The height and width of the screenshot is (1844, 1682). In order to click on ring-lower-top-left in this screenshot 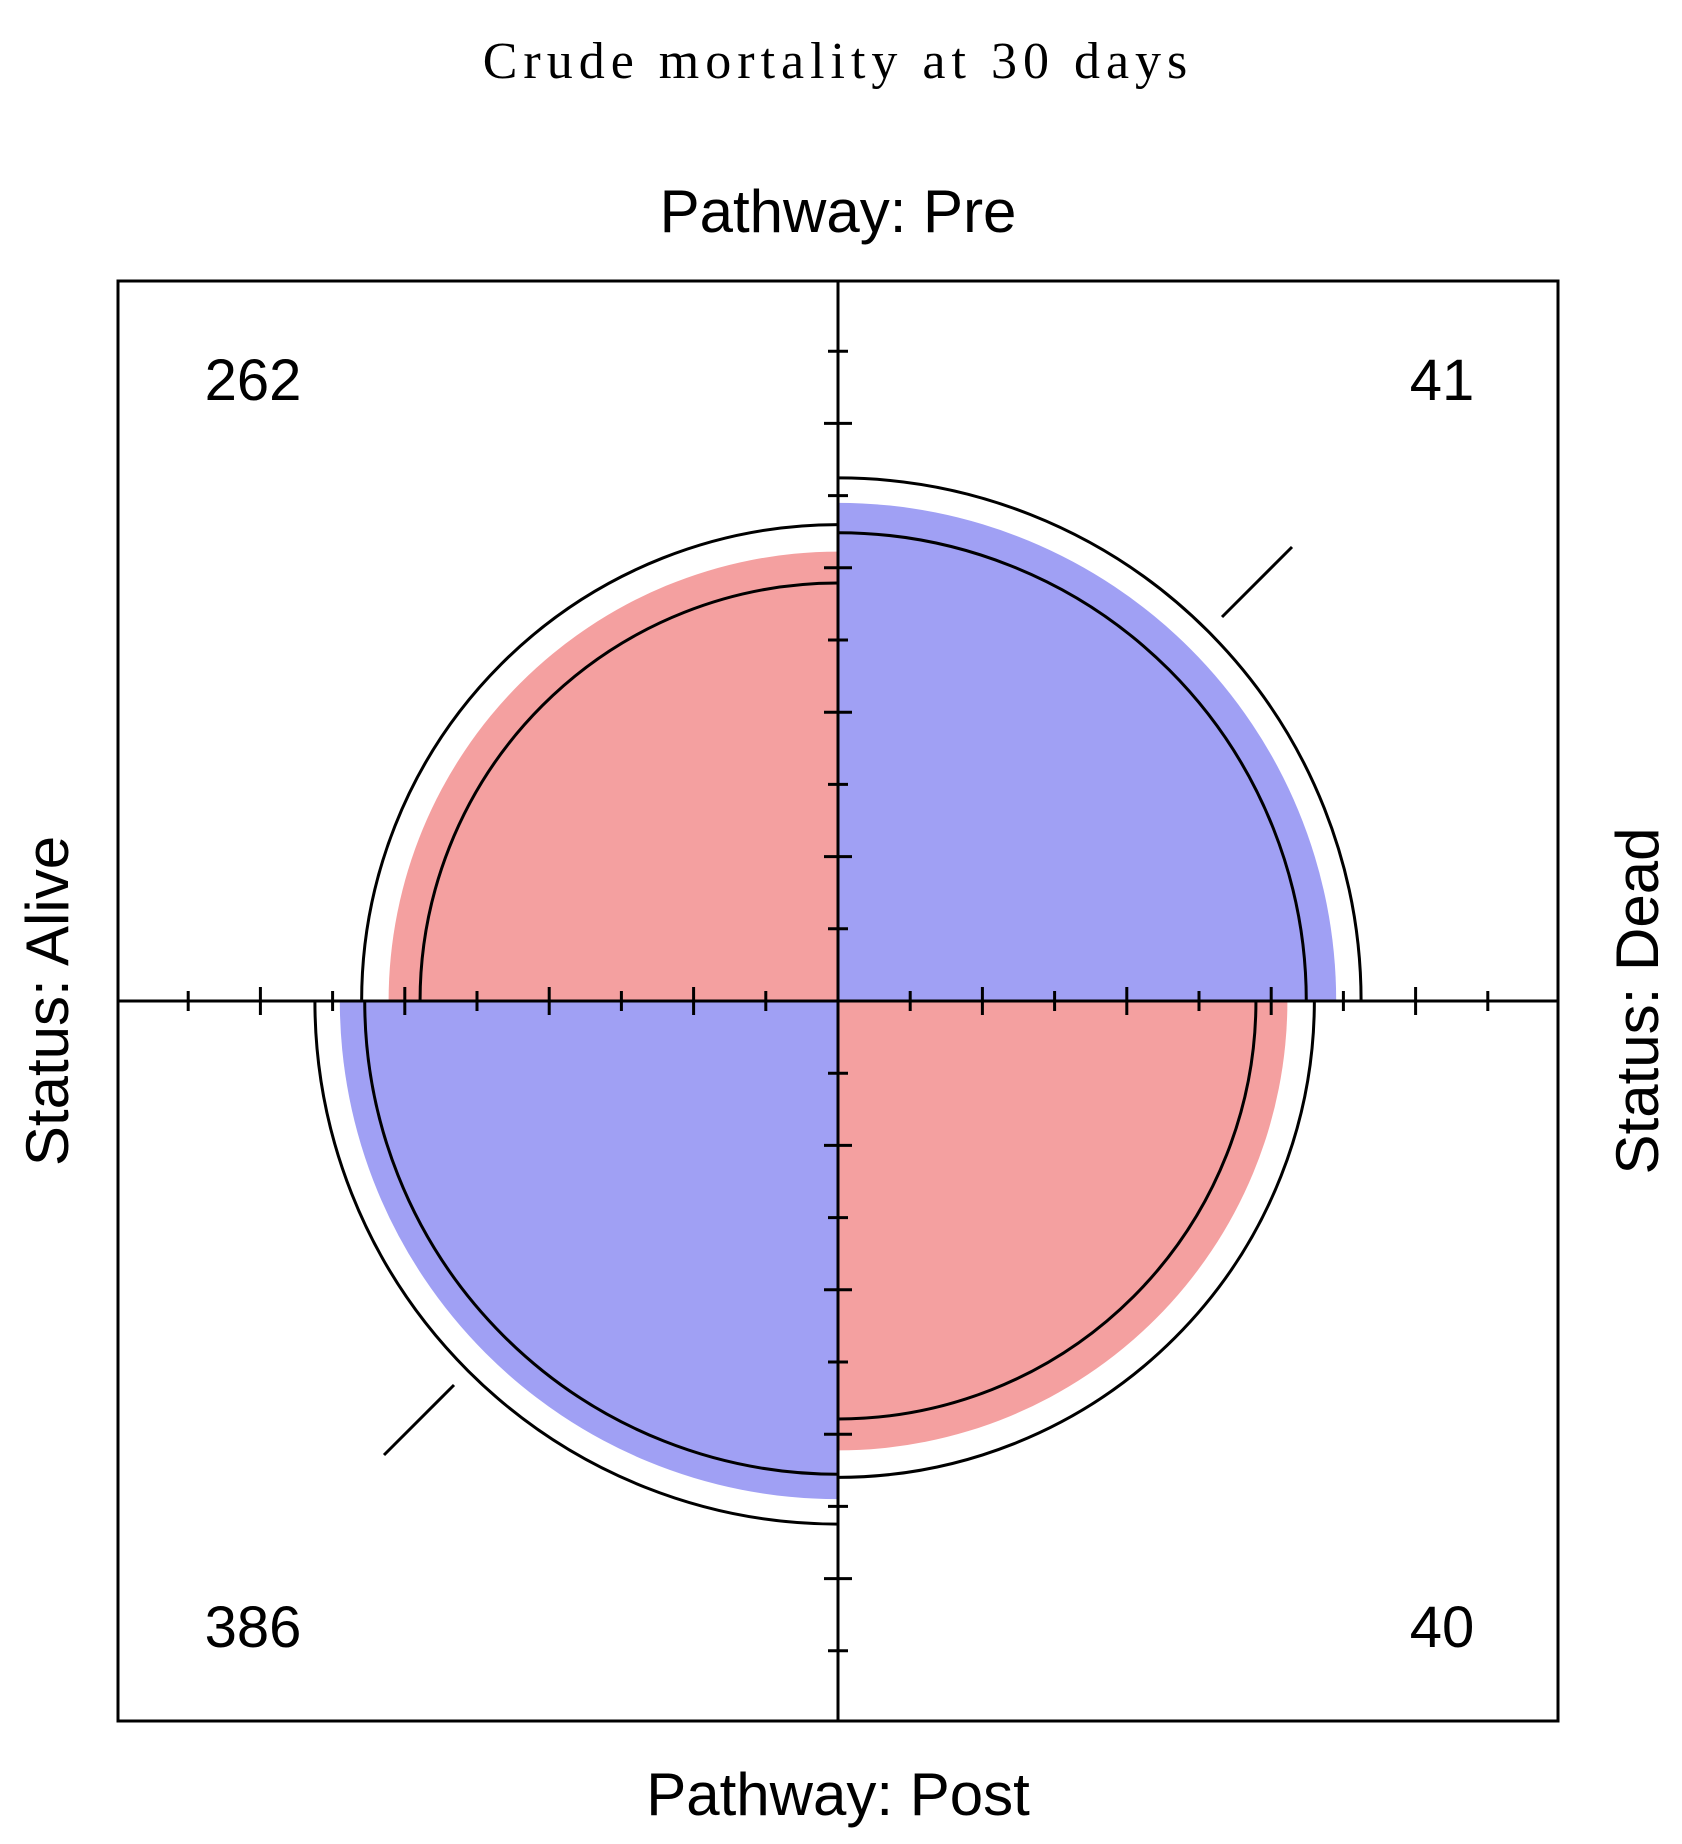, I will do `click(628, 791)`.